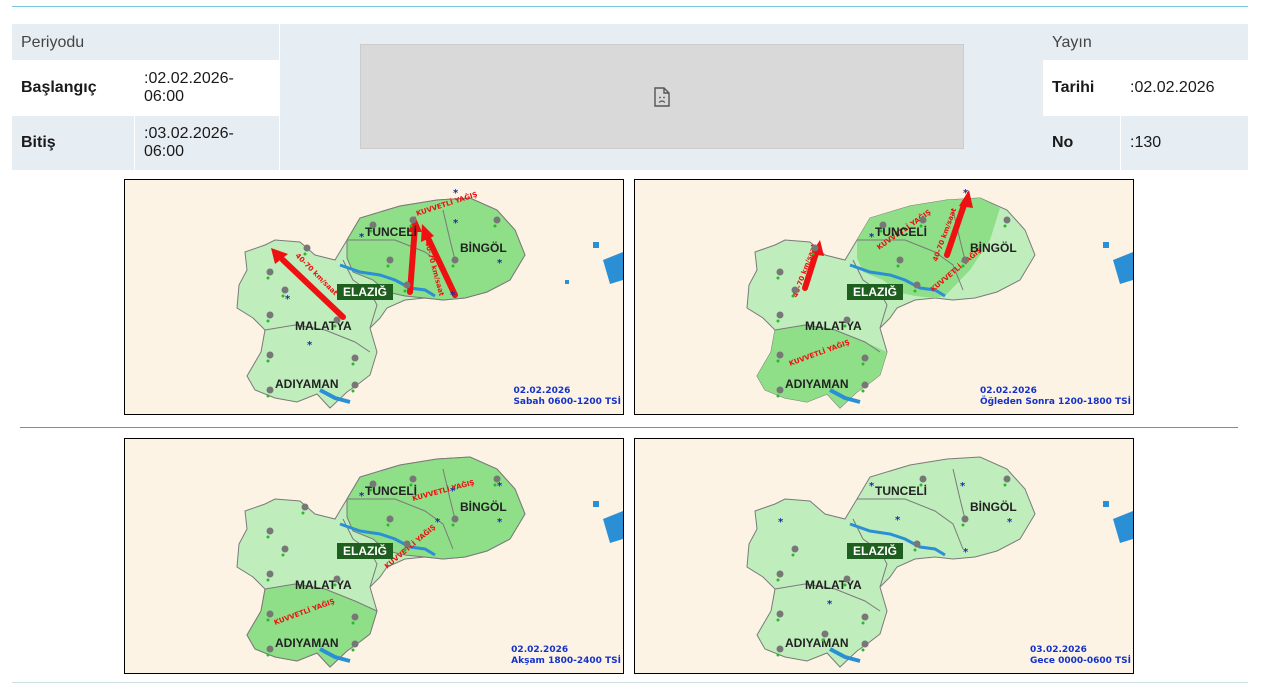 Image resolution: width=1273 pixels, height=686 pixels. What do you see at coordinates (566, 661) in the screenshot?
I see `map-period: Akşam 1800-2400 TSİ` at bounding box center [566, 661].